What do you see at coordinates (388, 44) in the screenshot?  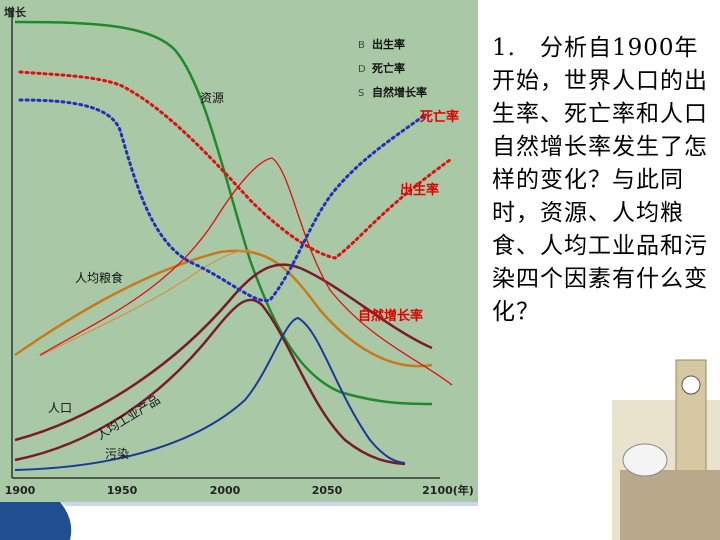 I see `legend-label: 出生率` at bounding box center [388, 44].